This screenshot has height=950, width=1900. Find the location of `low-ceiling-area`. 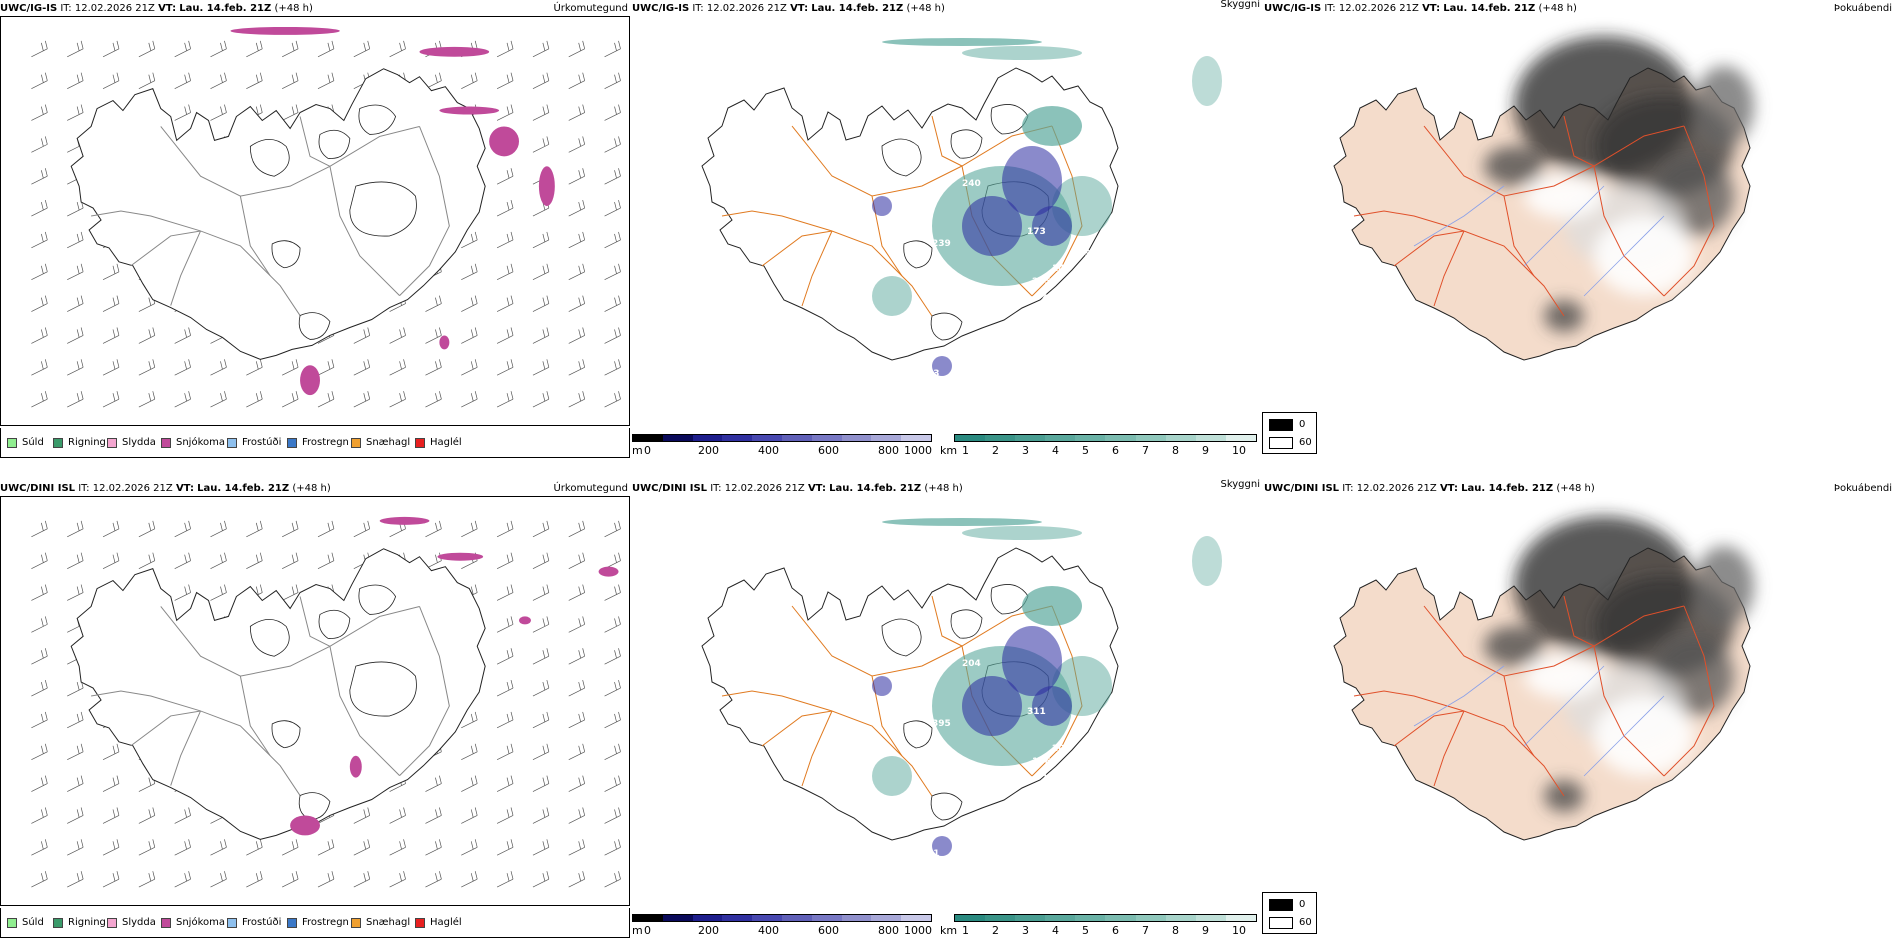

low-ceiling-area is located at coordinates (942, 846).